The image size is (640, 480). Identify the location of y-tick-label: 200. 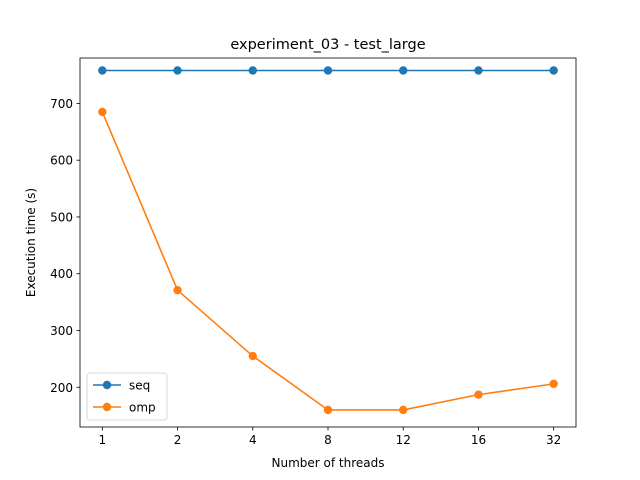
(61, 388).